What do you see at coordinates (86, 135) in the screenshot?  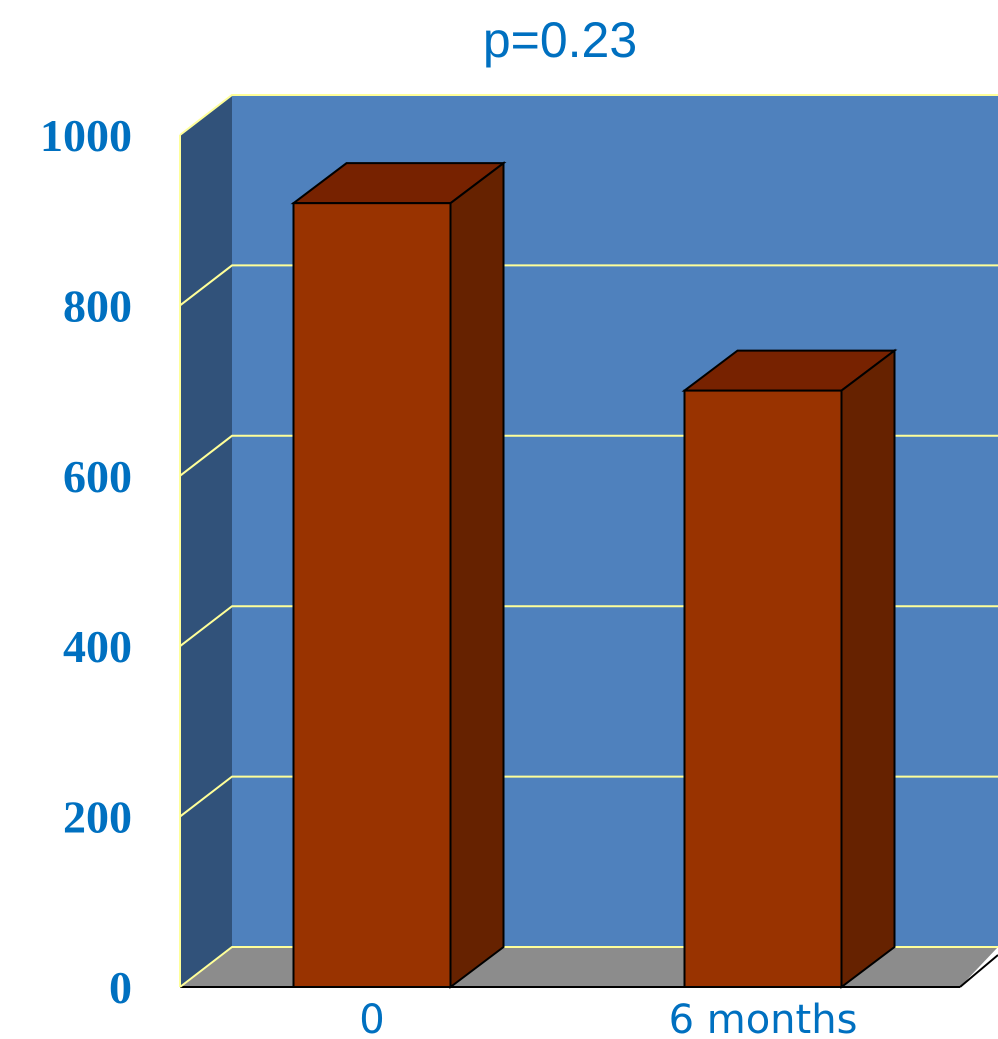 I see `y-tick-label: 1000` at bounding box center [86, 135].